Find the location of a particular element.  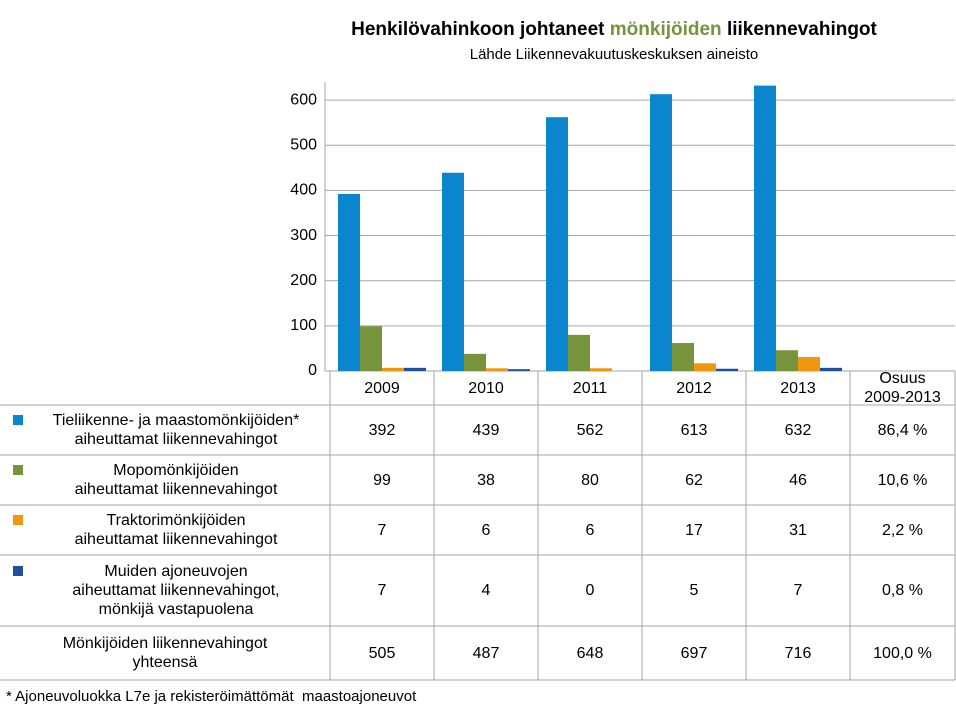

y-tick-label: 400 is located at coordinates (303, 190).